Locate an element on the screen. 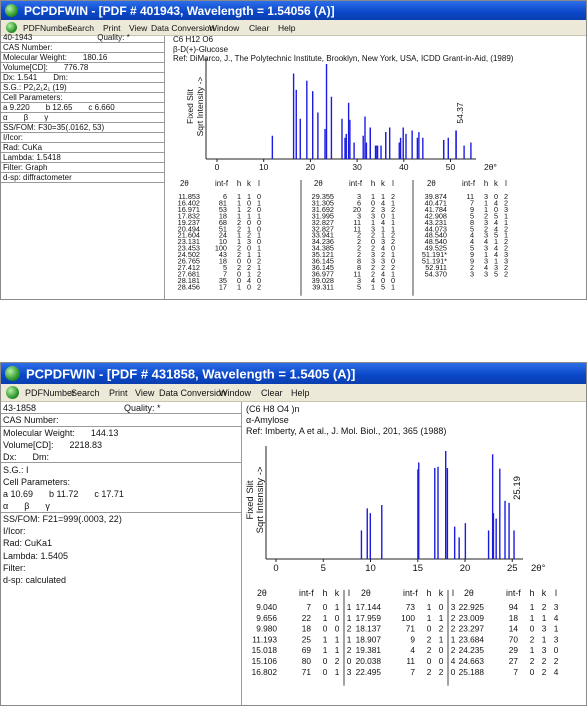 The width and height of the screenshot is (587, 706). compound-header: (C6 H8 O4 )n is located at coordinates (273, 409).